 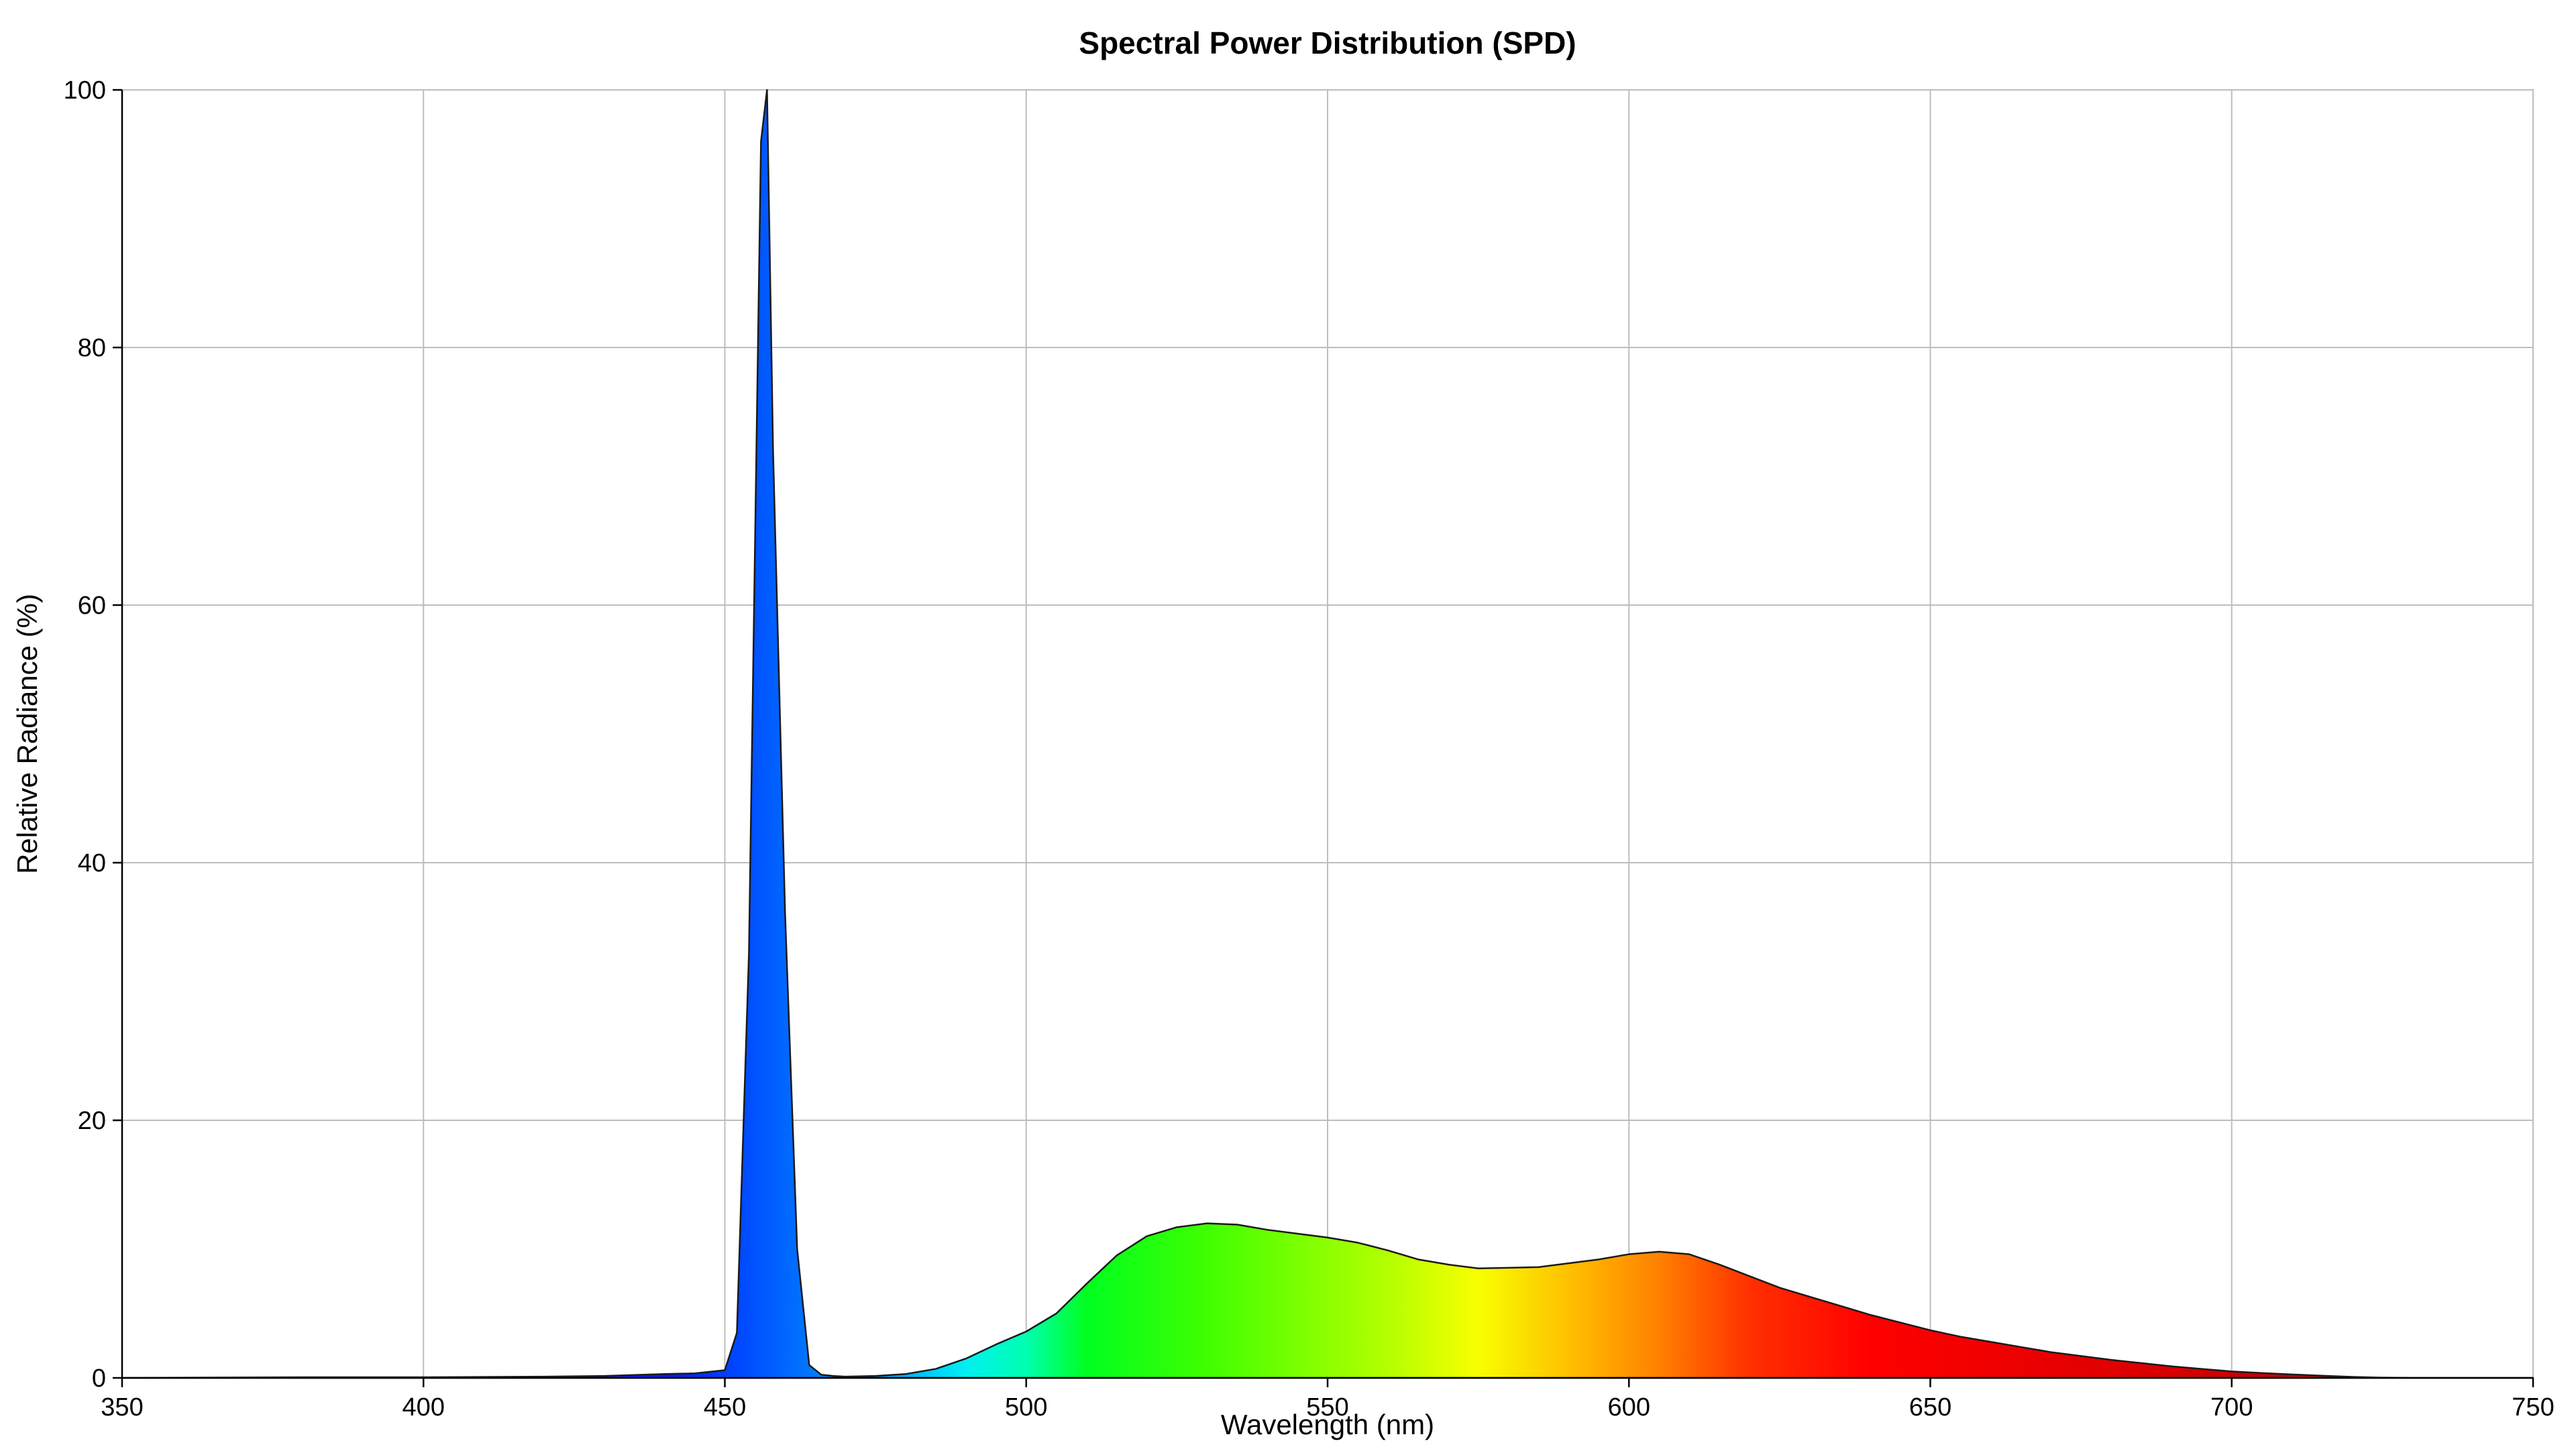 I want to click on chart-title: Spectral Power Distribution (SPD), so click(x=1327, y=42).